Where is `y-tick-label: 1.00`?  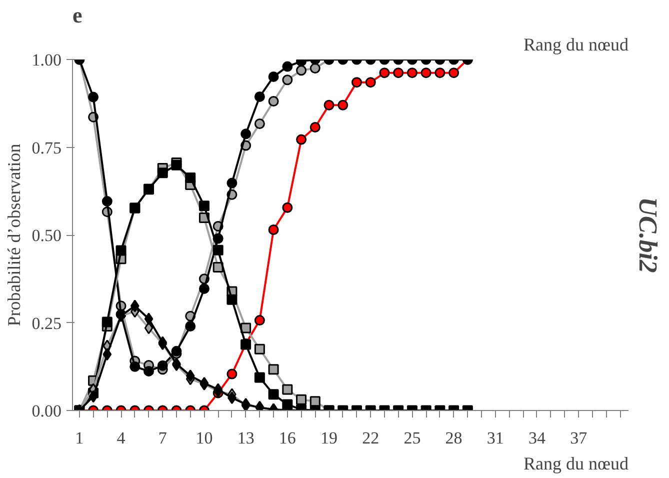
y-tick-label: 1.00 is located at coordinates (47, 60).